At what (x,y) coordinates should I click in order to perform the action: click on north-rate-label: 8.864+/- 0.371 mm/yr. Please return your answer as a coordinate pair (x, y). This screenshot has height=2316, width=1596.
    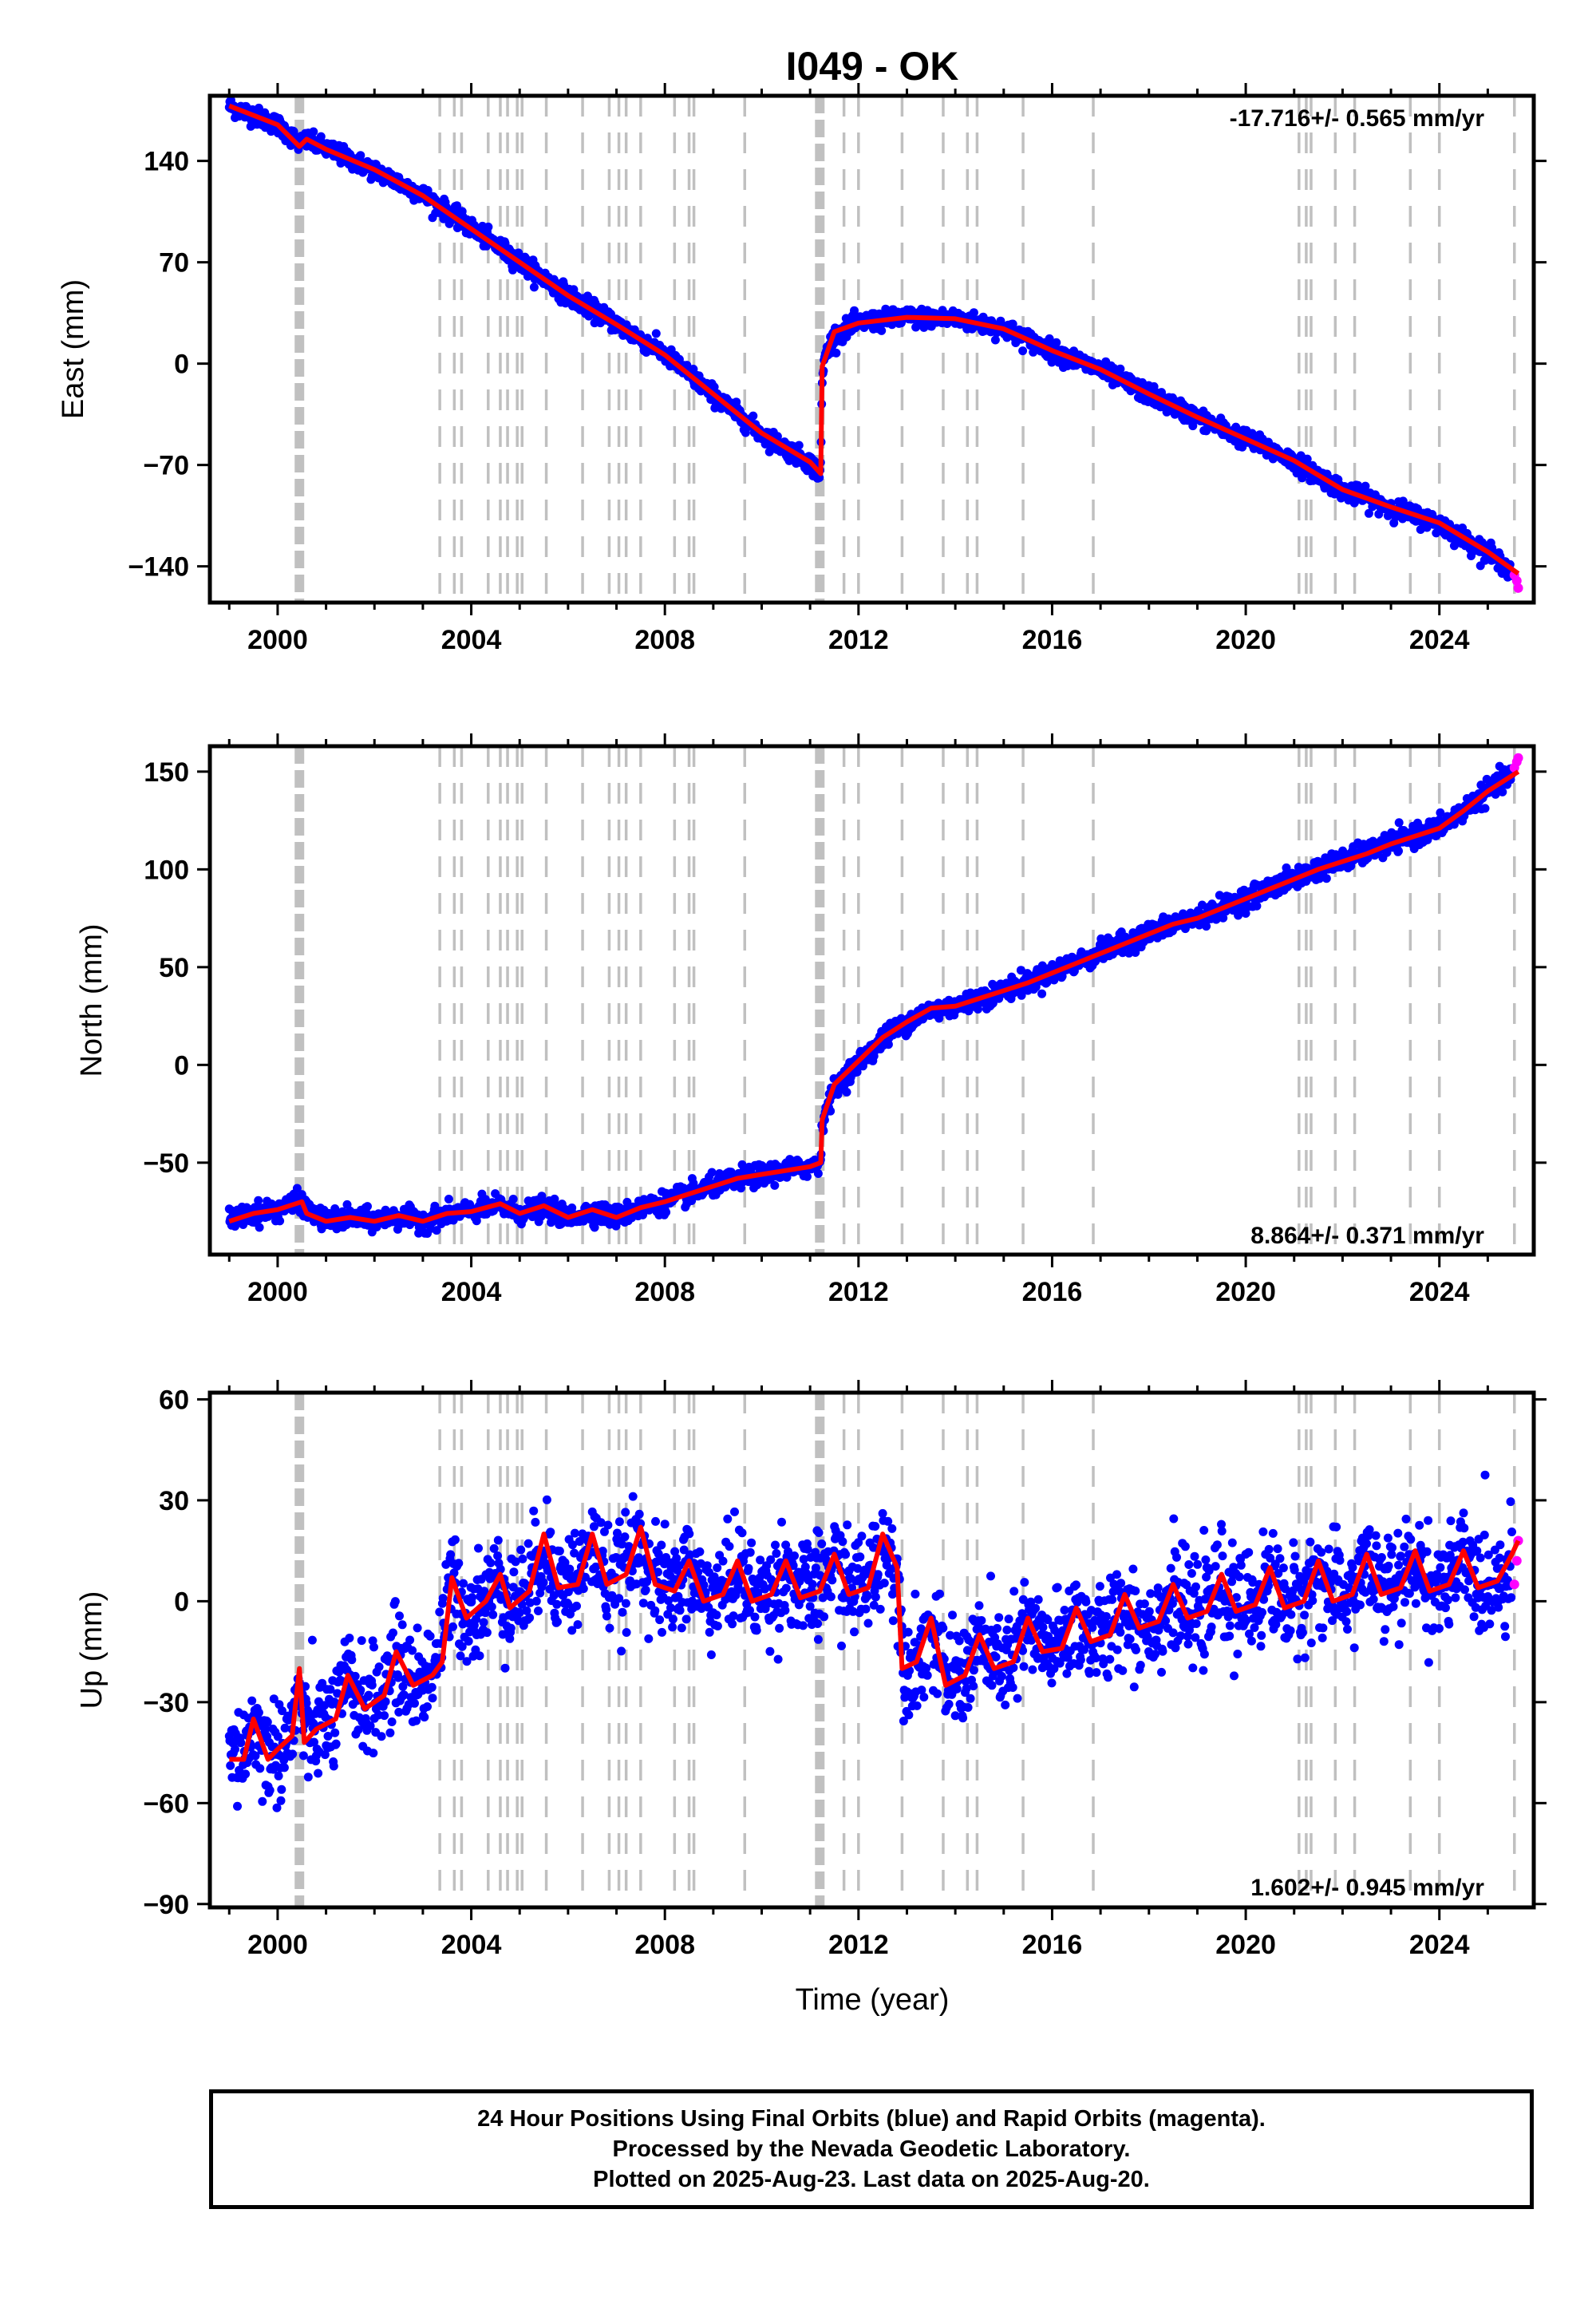
    Looking at the image, I should click on (1367, 1236).